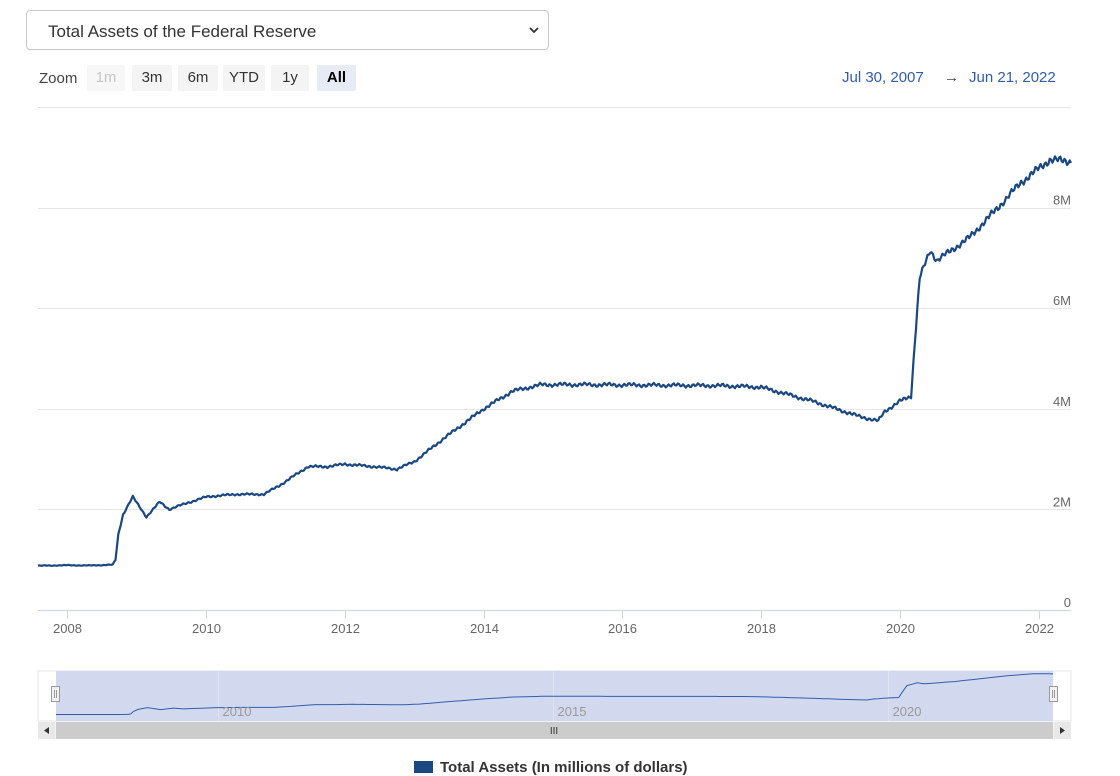 The height and width of the screenshot is (776, 1120). I want to click on navigator-year-label: 2020, so click(907, 711).